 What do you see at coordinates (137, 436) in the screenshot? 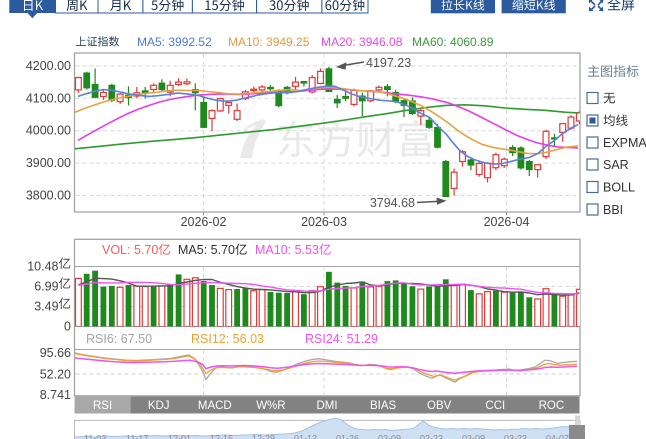
I see `svg-text: 11-17` at bounding box center [137, 436].